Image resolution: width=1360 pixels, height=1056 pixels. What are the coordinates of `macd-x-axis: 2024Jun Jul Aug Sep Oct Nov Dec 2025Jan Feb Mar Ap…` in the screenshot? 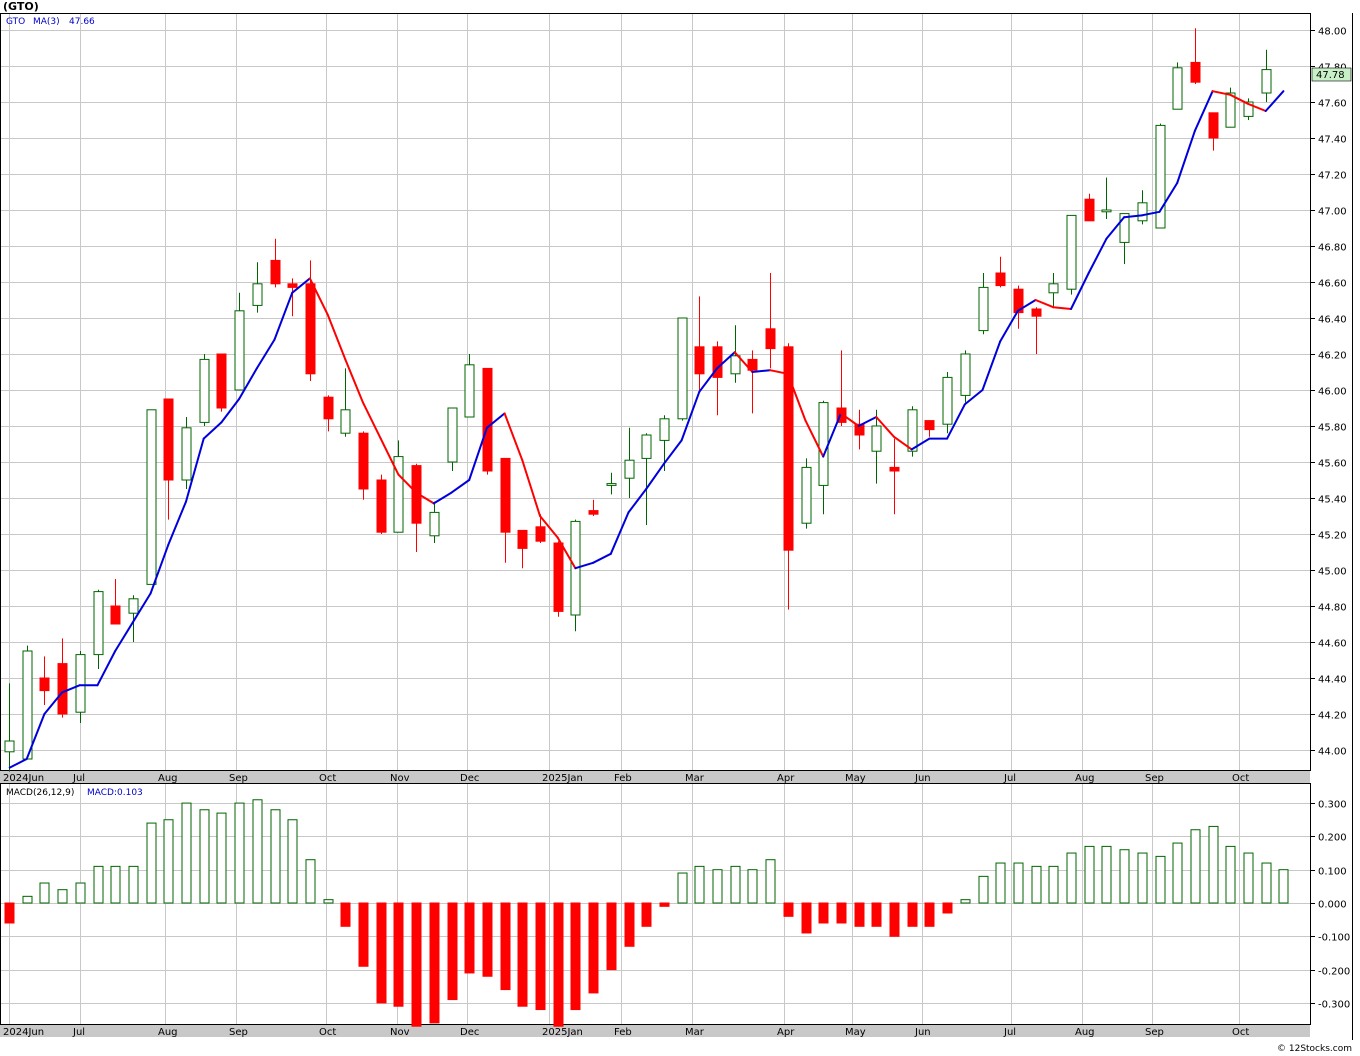 It's located at (626, 1032).